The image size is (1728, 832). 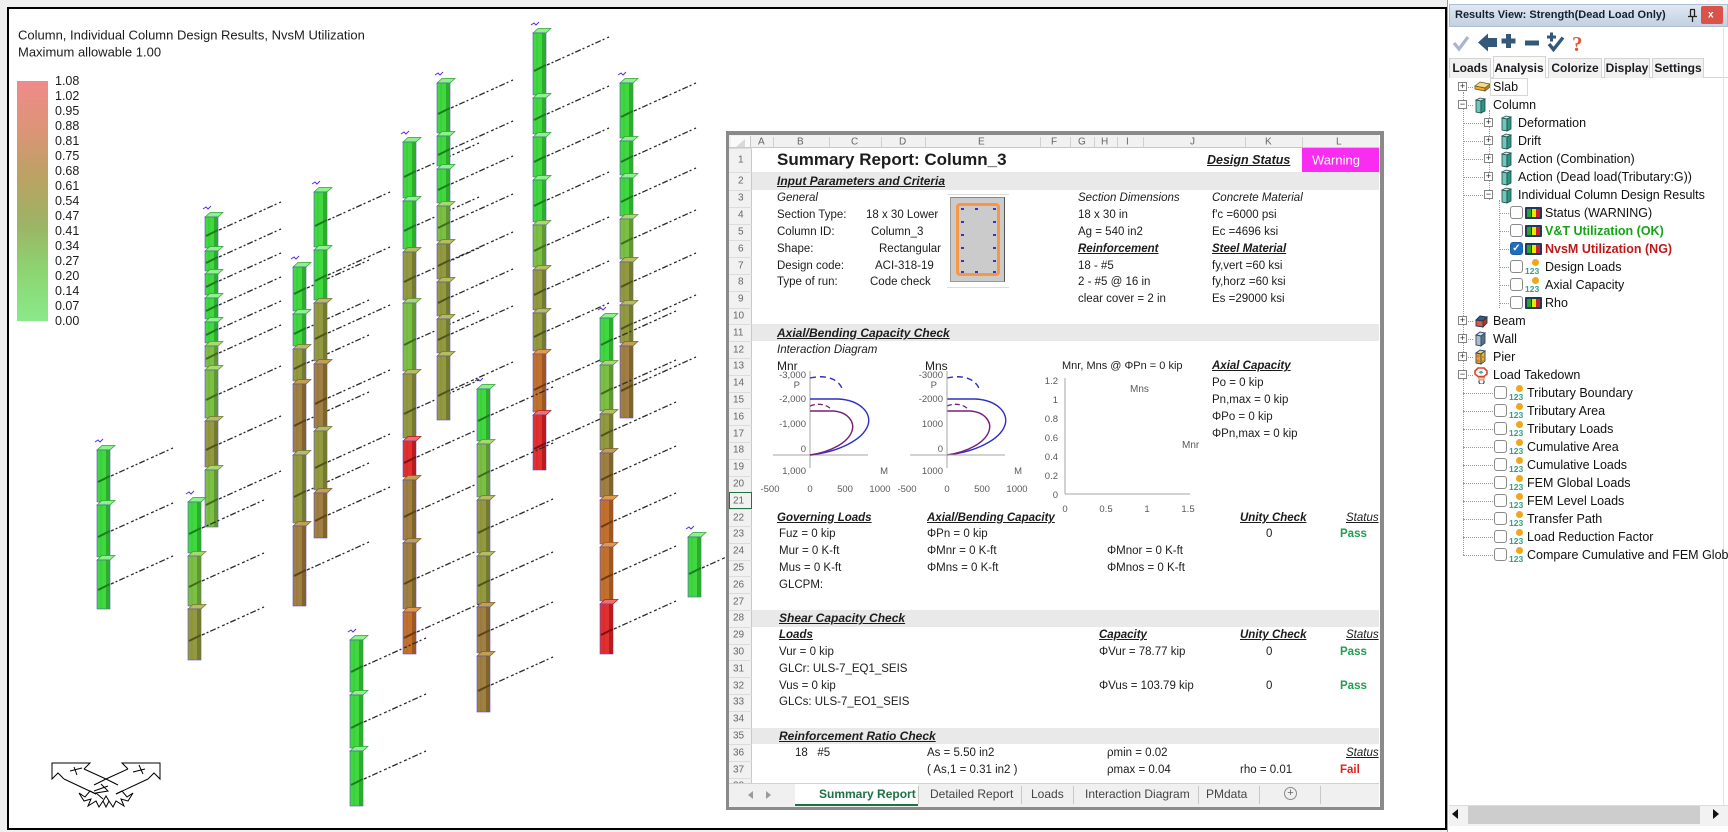 I want to click on svg-text: 1.2, so click(x=1051, y=381).